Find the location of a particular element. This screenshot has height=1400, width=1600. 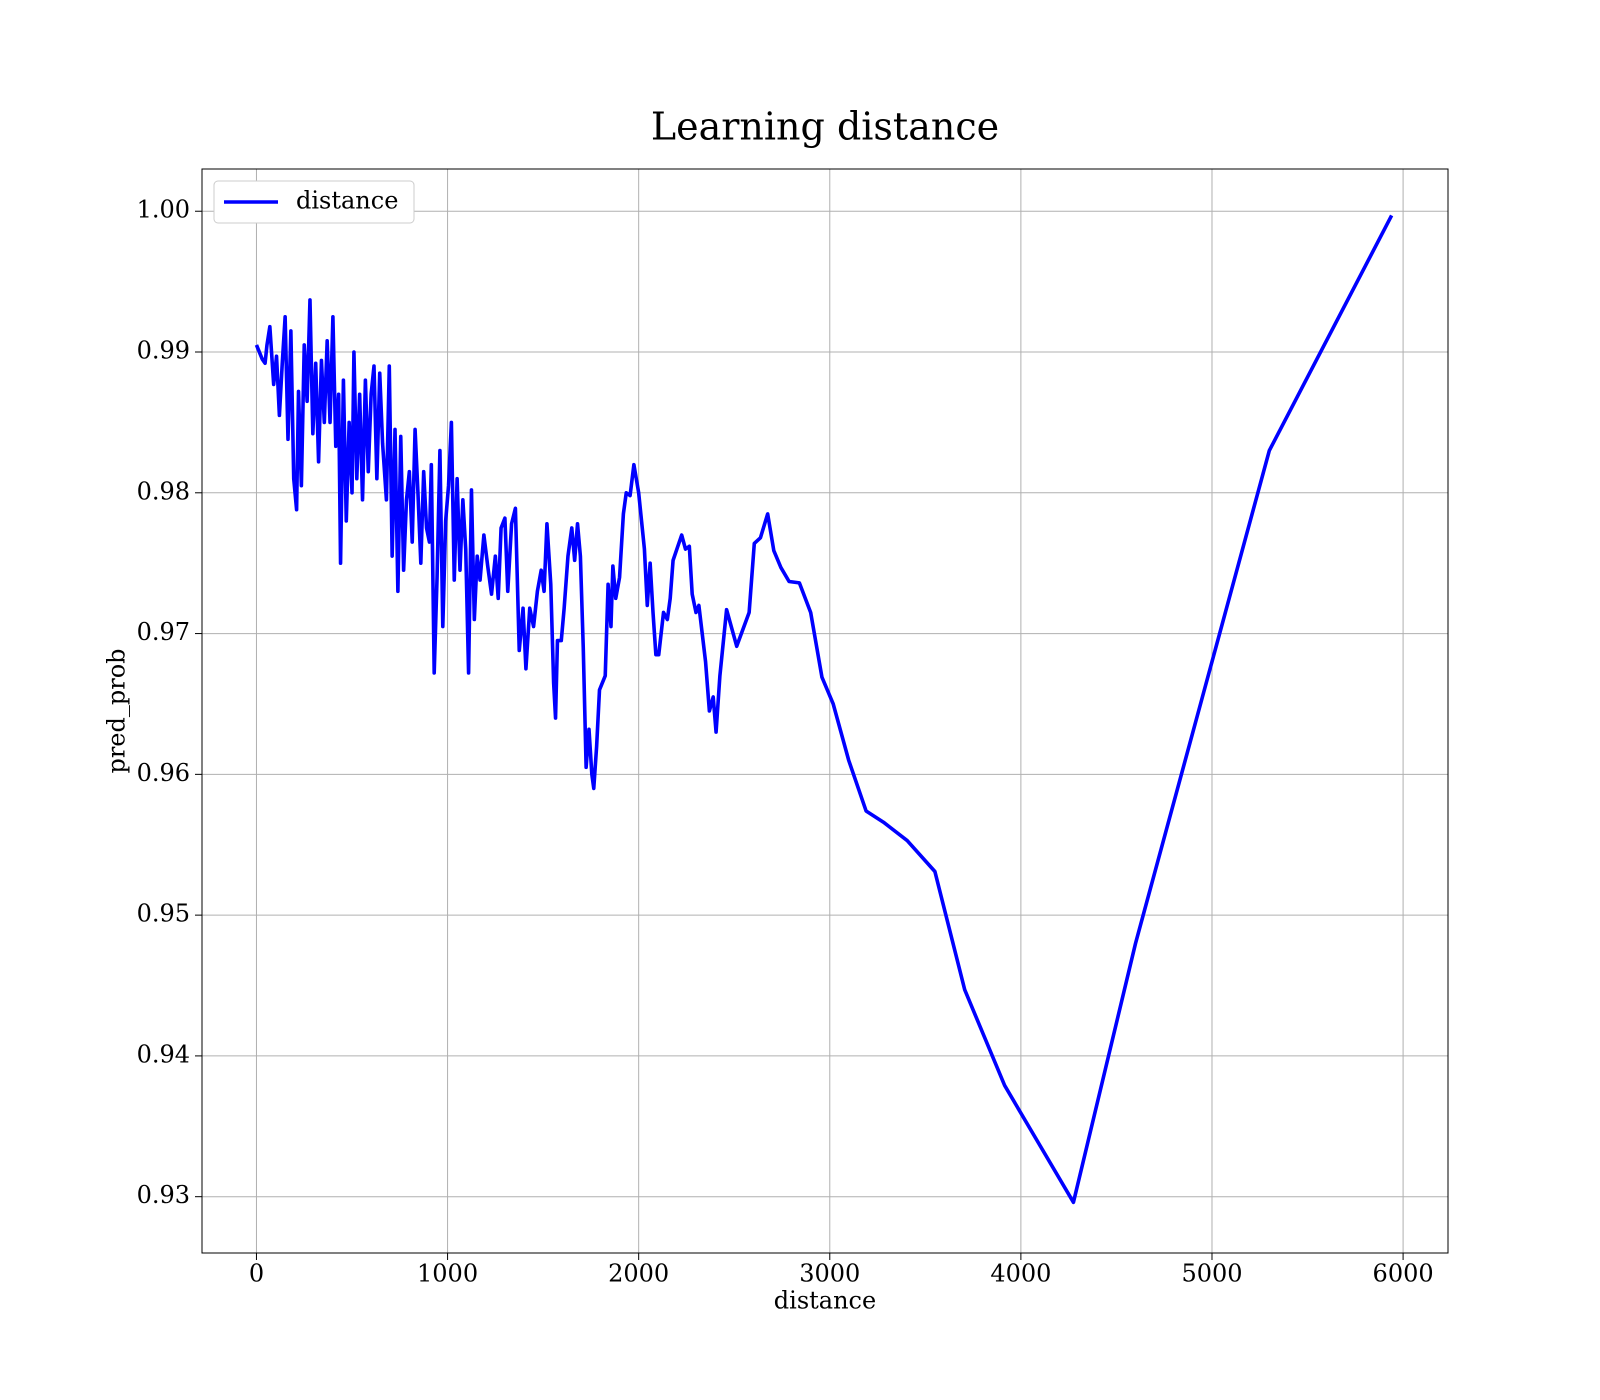

y-tick-label: 0.94 is located at coordinates (163, 1054).